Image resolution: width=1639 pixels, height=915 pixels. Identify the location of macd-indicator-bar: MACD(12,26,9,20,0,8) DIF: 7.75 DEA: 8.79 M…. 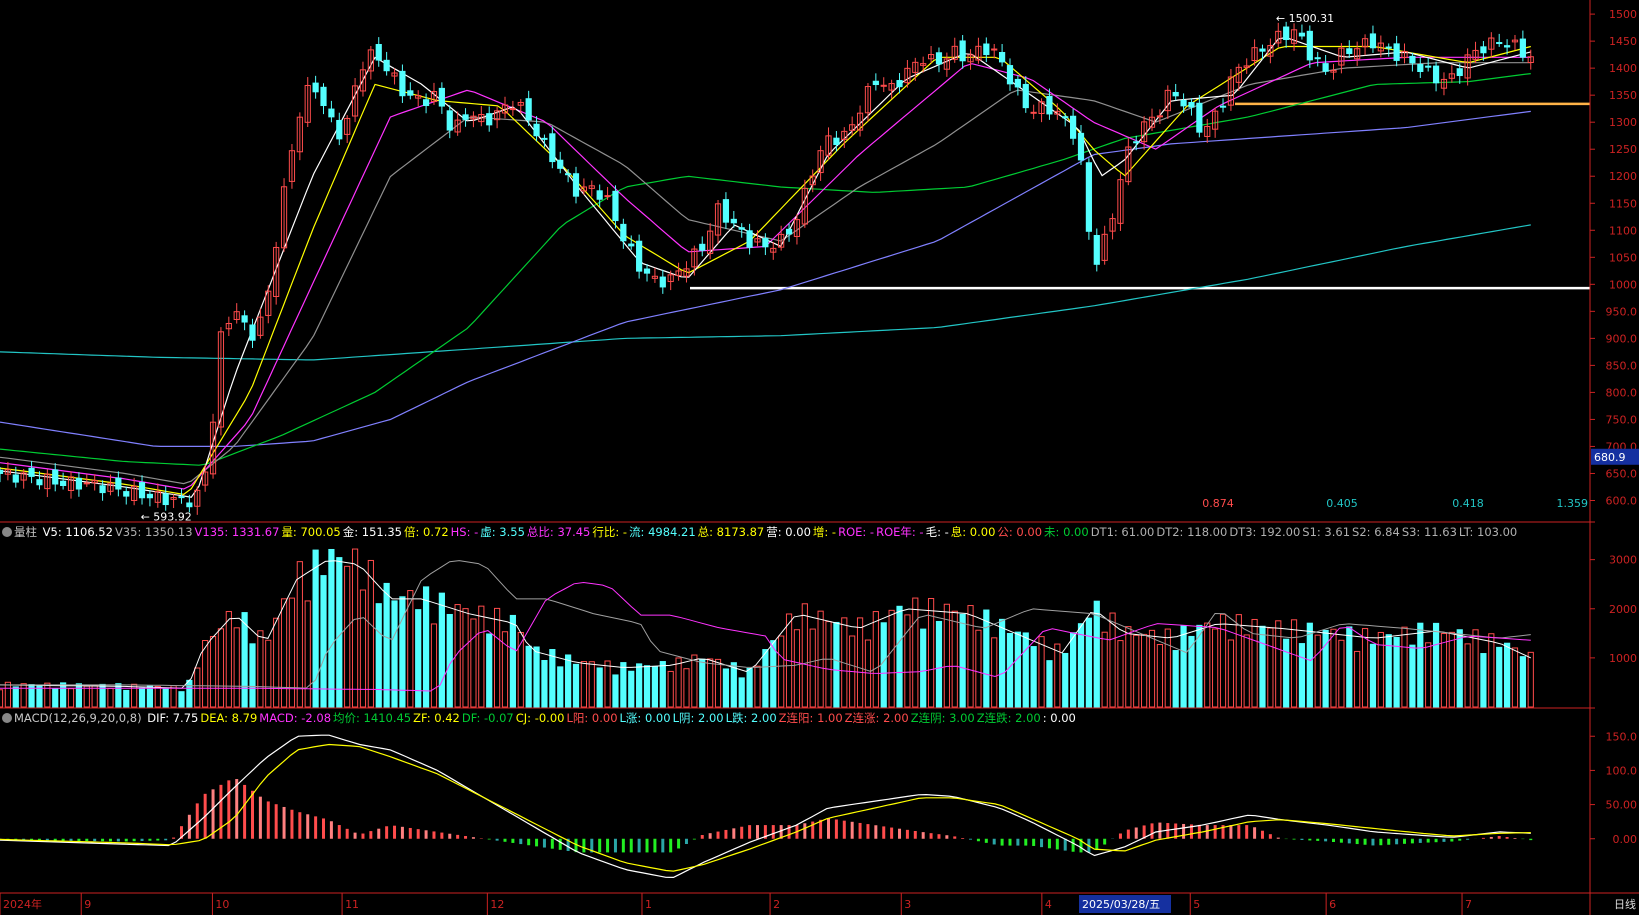
(796, 718).